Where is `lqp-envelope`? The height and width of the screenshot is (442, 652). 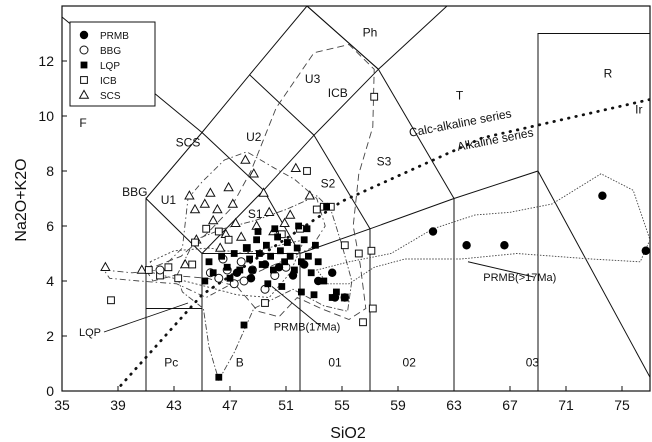
lqp-envelope is located at coordinates (264, 288).